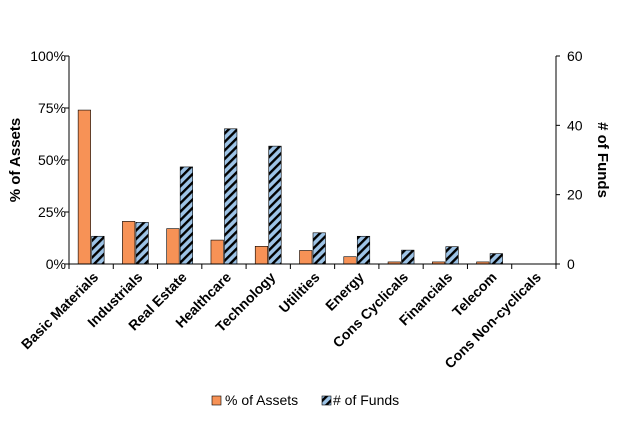 The image size is (630, 426). Describe the element at coordinates (575, 56) in the screenshot. I see `y-right-tick-label: 60` at that location.